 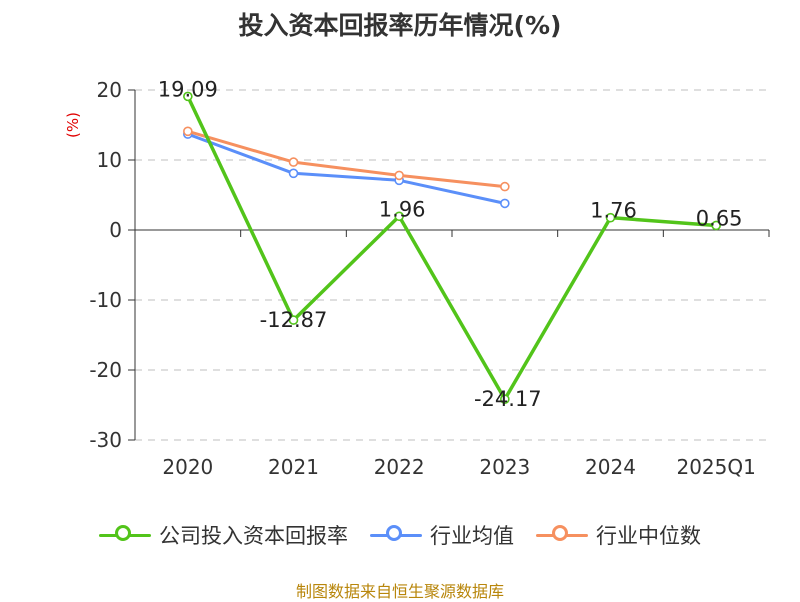 What do you see at coordinates (293, 467) in the screenshot?
I see `x-tick-label: 2021` at bounding box center [293, 467].